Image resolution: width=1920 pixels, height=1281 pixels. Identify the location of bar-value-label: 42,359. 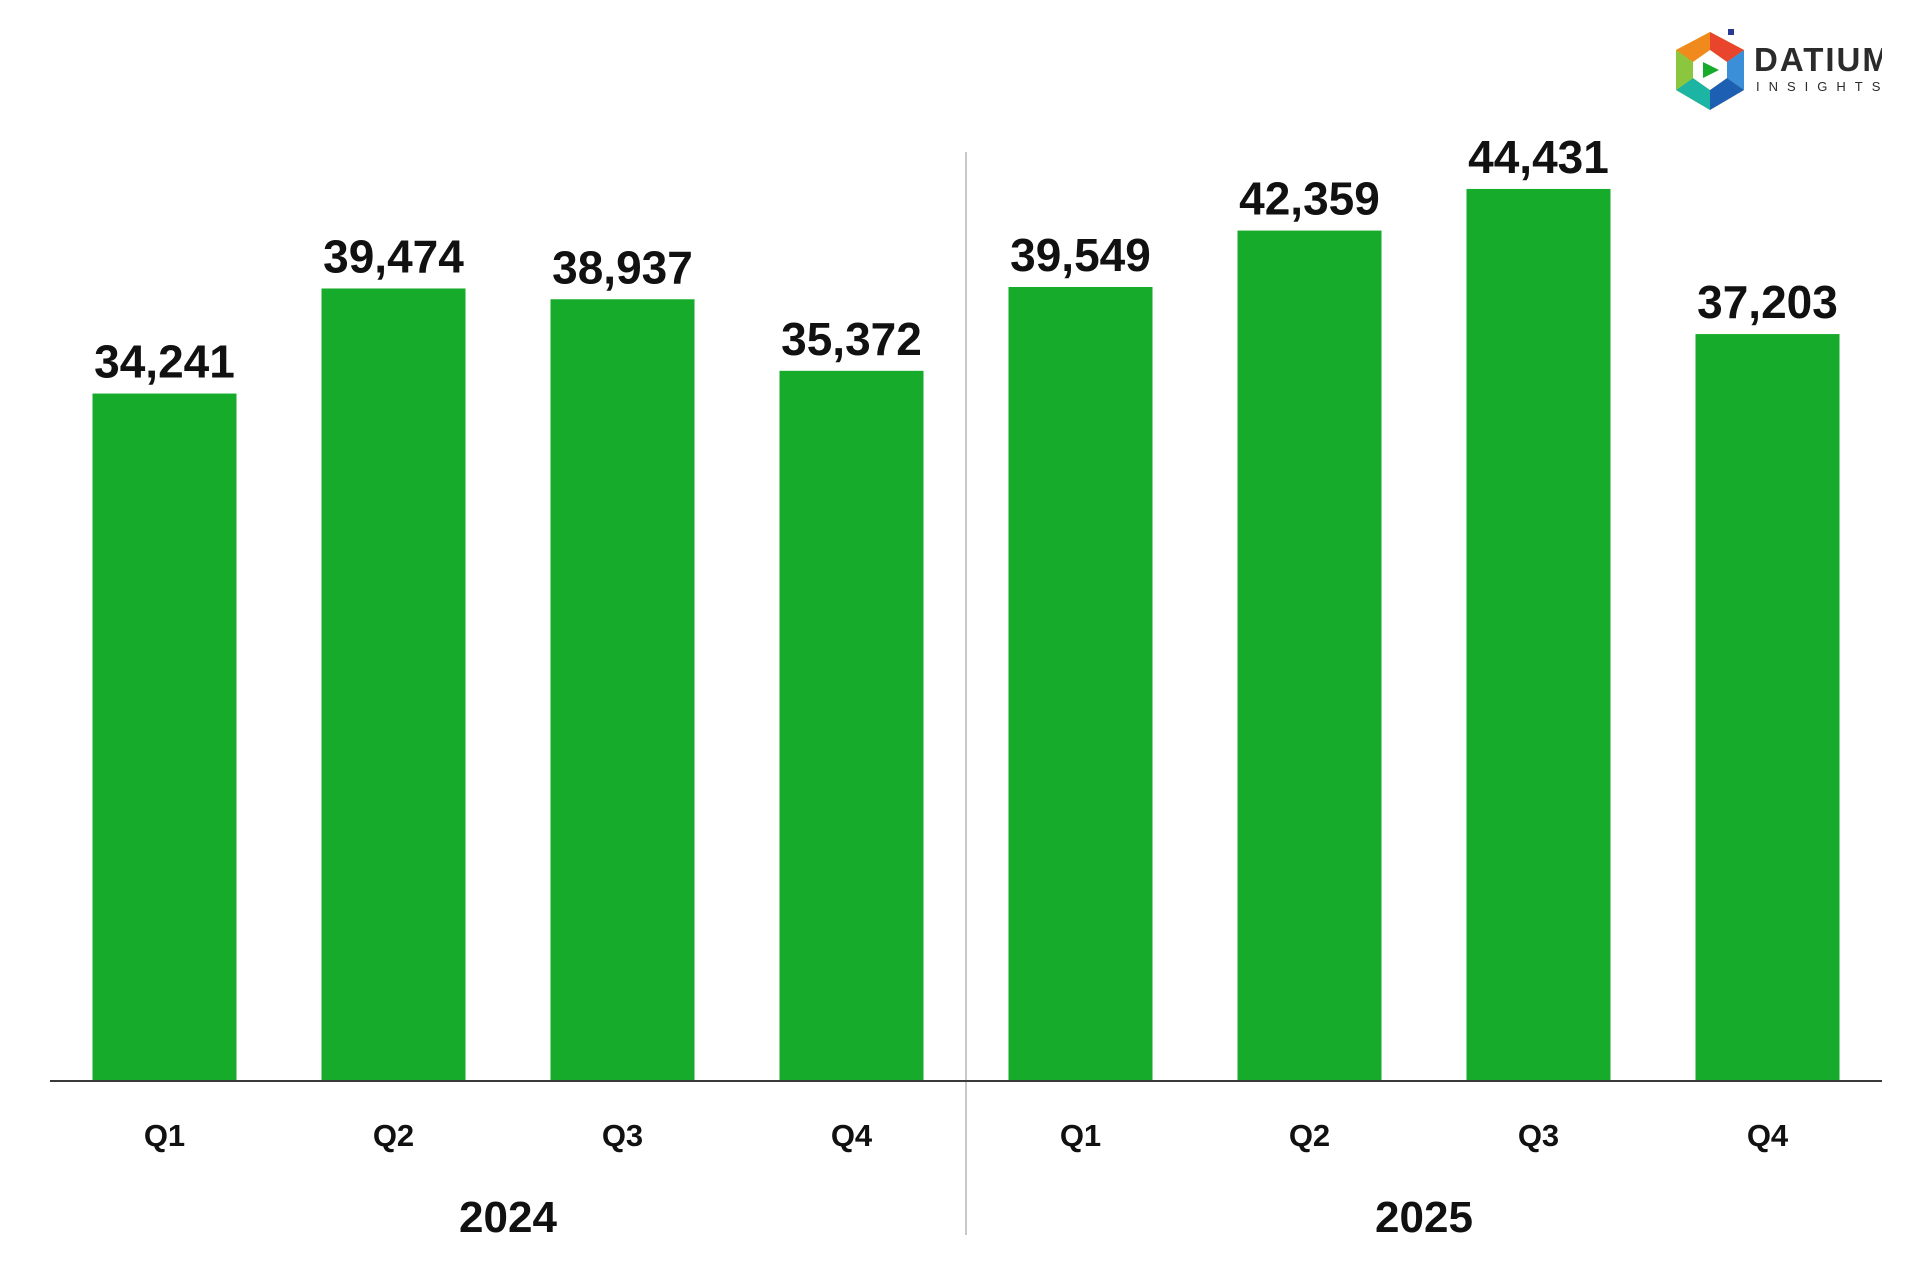
(1309, 199).